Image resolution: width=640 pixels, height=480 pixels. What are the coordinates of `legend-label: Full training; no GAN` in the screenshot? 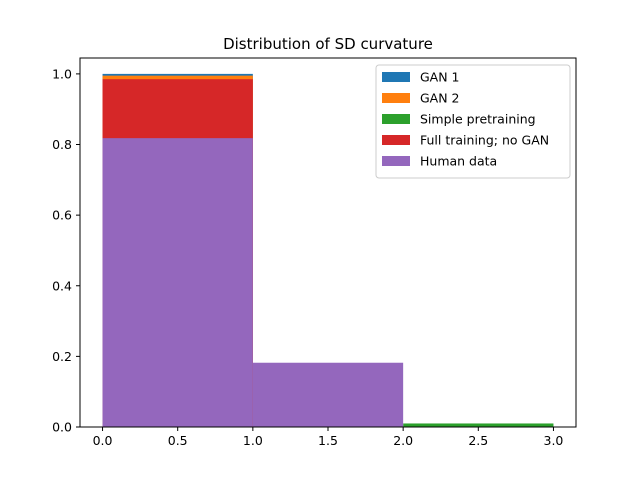 It's located at (484, 140).